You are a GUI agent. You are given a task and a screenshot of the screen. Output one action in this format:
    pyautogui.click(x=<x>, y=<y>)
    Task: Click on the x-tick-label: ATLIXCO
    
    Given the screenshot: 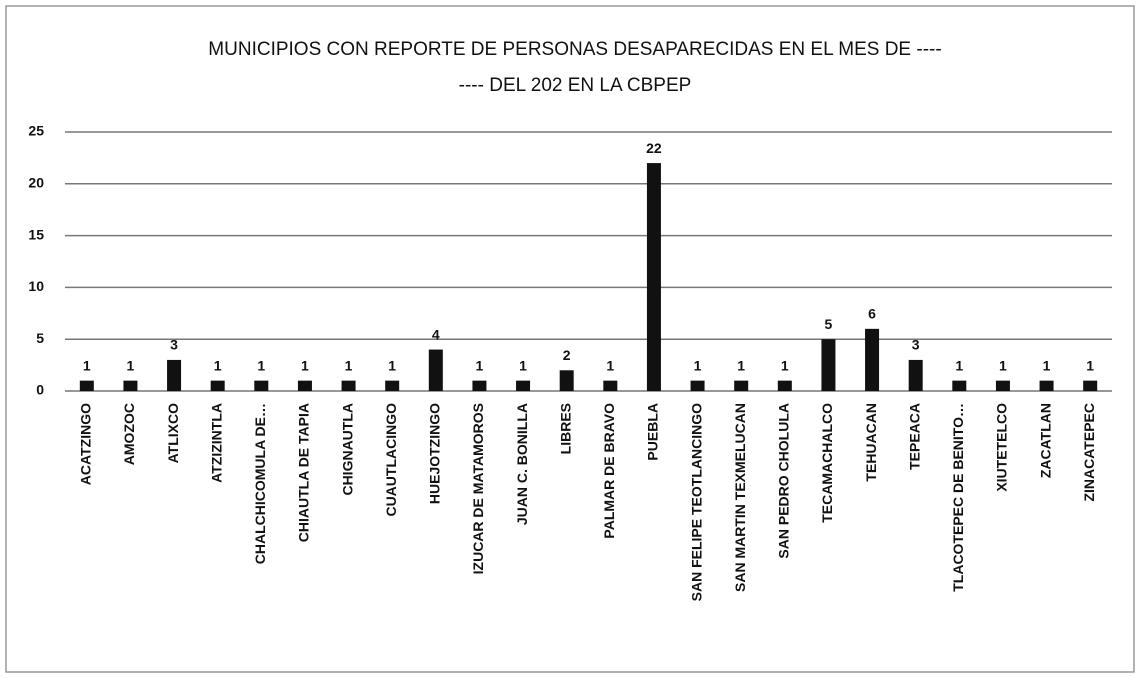 What is the action you would take?
    pyautogui.click(x=173, y=433)
    